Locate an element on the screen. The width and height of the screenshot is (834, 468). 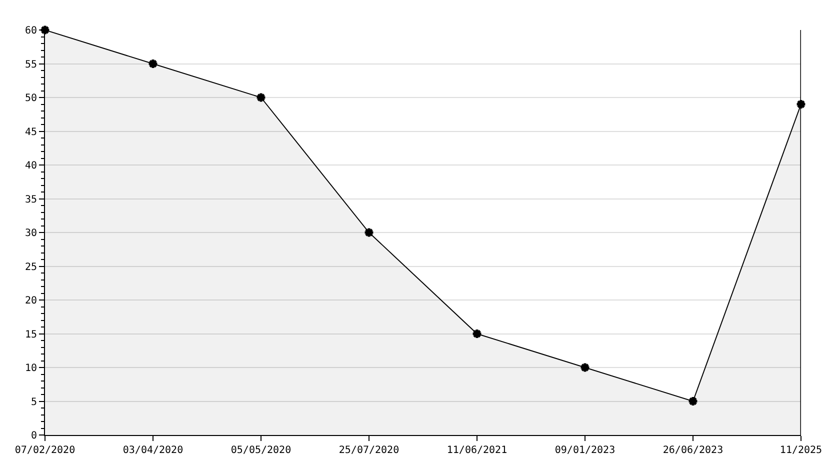
x-tick-label: 05/05/2020 is located at coordinates (261, 450).